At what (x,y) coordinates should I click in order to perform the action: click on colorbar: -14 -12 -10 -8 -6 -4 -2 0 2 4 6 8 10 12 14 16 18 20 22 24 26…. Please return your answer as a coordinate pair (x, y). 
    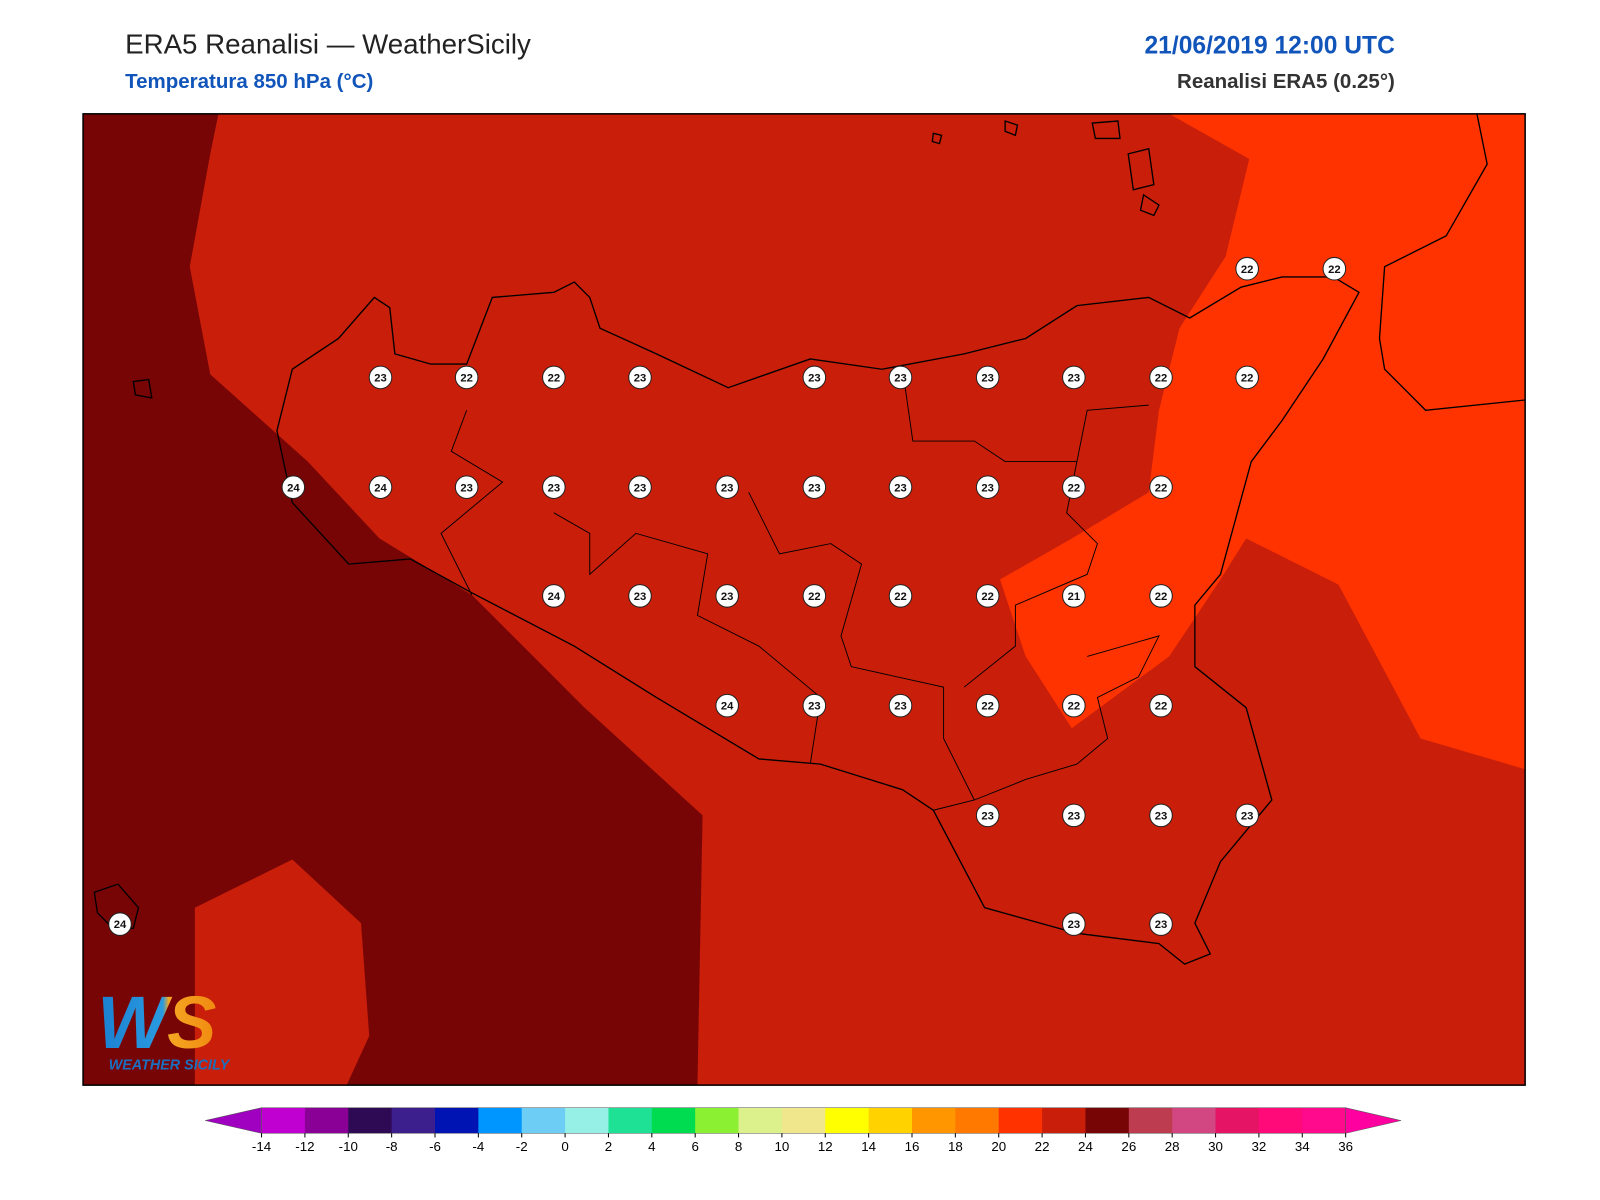
    Looking at the image, I should click on (803, 1130).